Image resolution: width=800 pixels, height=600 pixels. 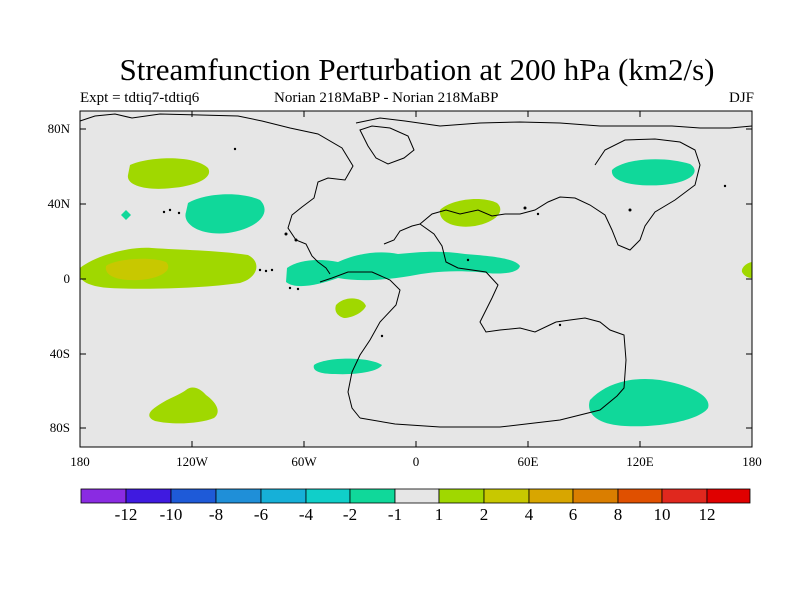 I want to click on experiment-label: Expt = tdtiq7-tdtiq6, so click(x=140, y=98).